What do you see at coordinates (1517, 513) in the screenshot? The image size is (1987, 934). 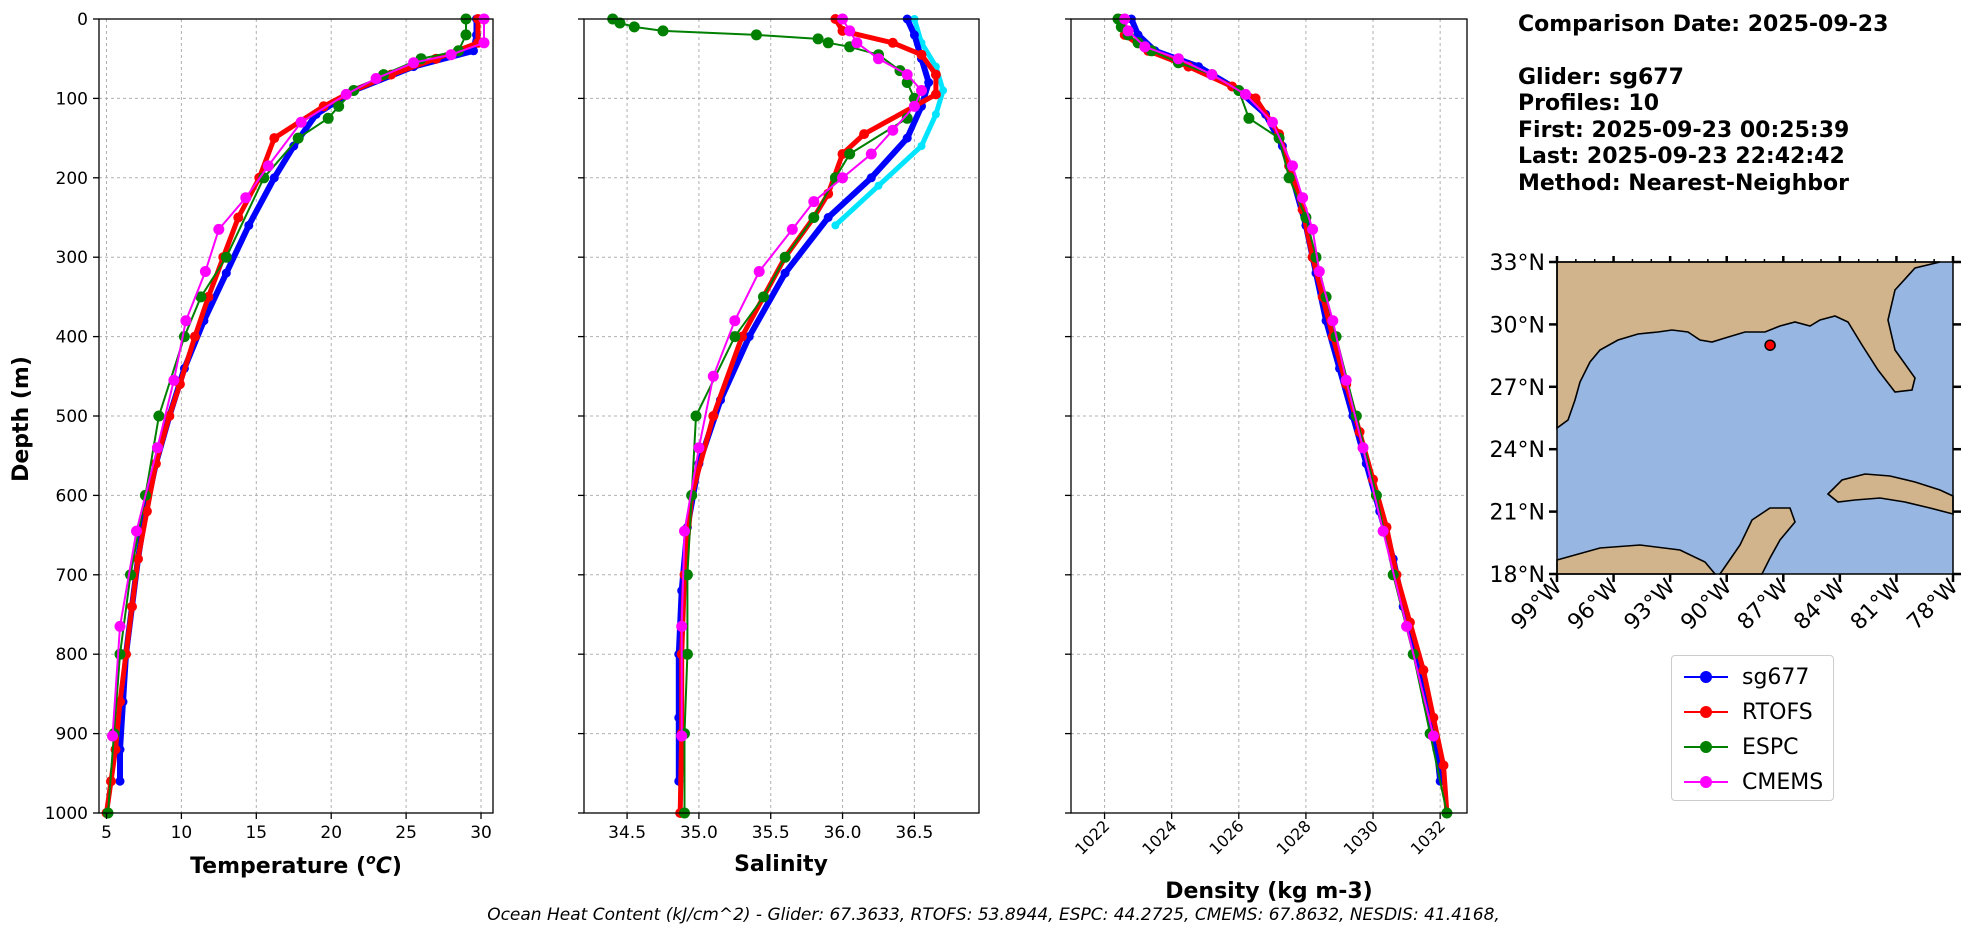 I see `map-lat-label: 21°N` at bounding box center [1517, 513].